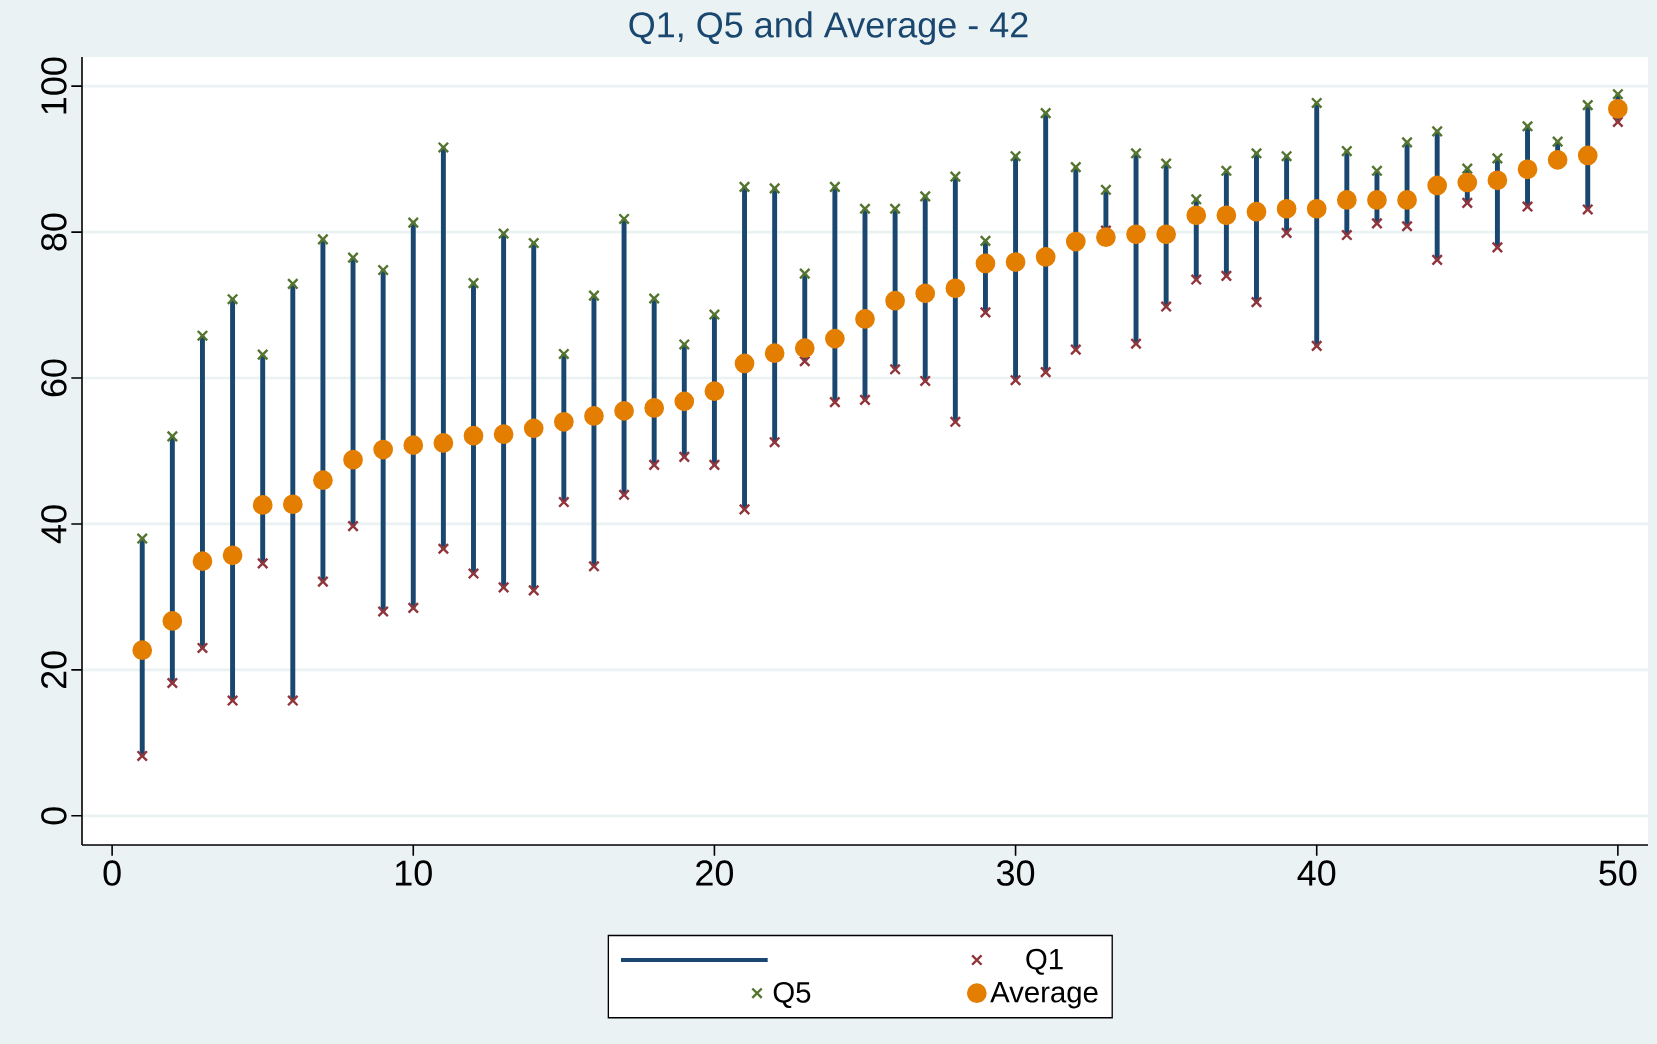 Image resolution: width=1657 pixels, height=1044 pixels. Describe the element at coordinates (715, 873) in the screenshot. I see `x-tick-label: 20` at that location.